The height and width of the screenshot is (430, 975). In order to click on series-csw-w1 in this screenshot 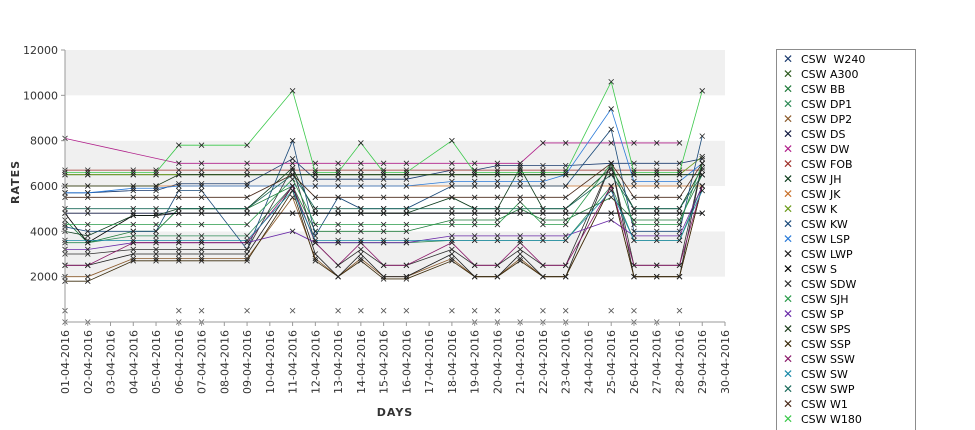, I will do `click(384, 180)`.